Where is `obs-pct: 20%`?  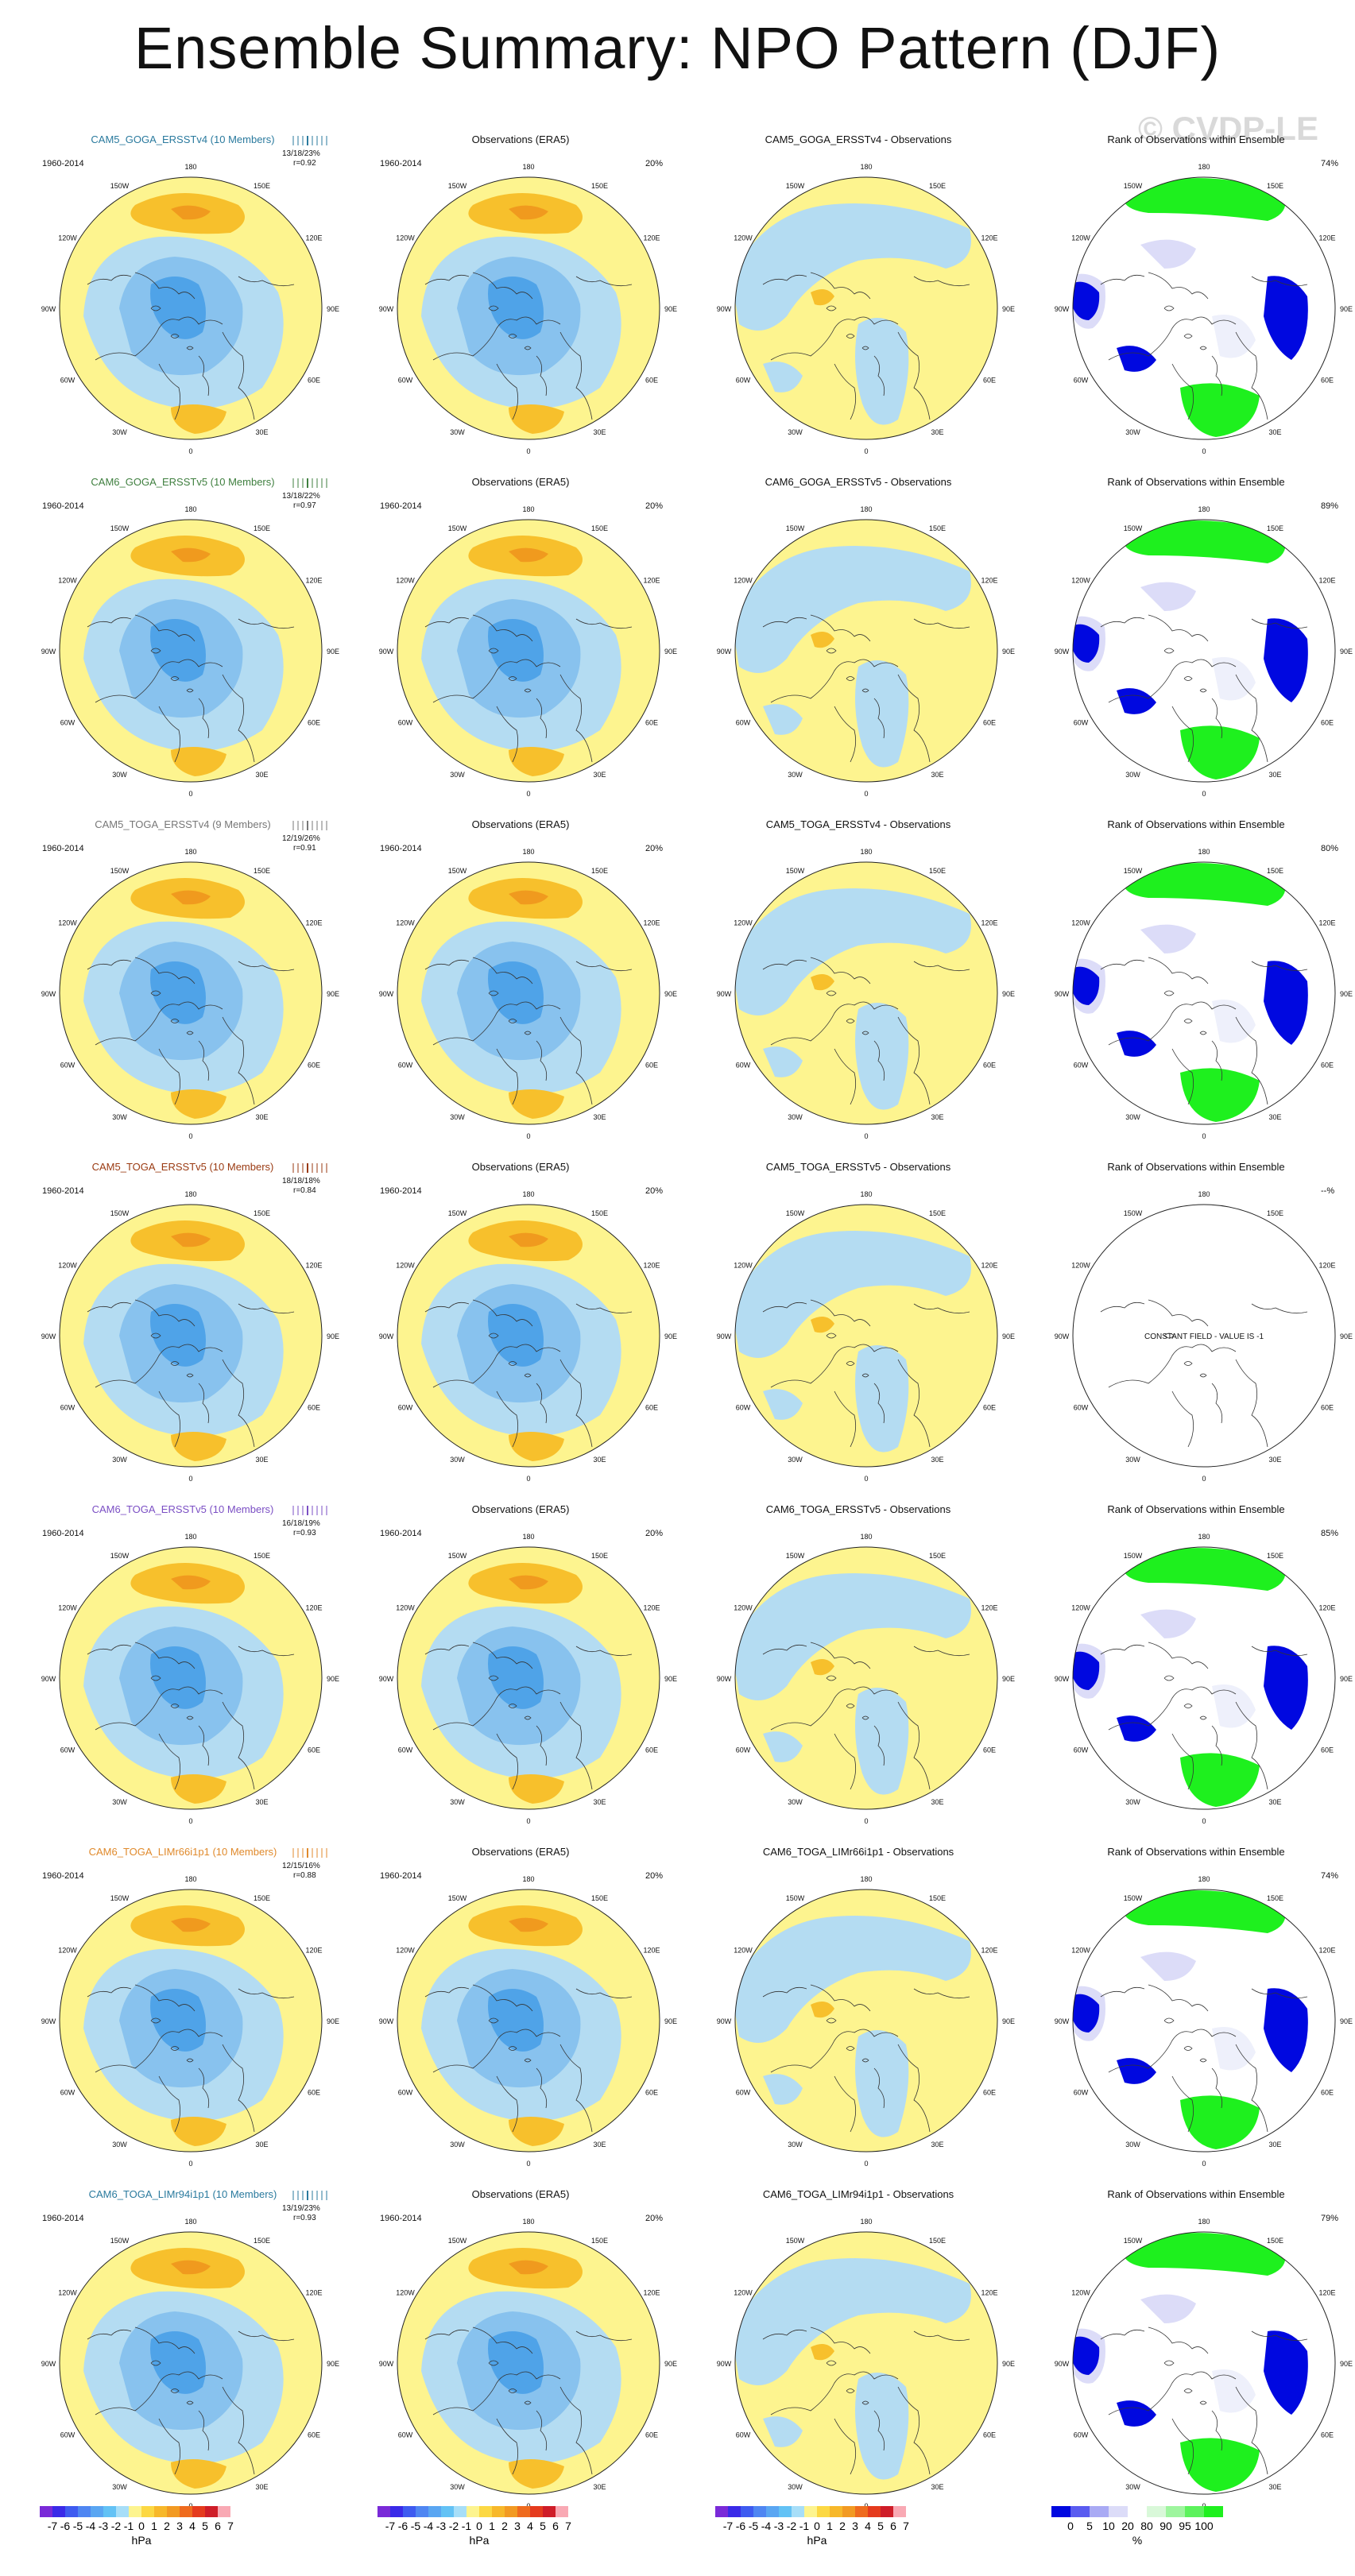 obs-pct: 20% is located at coordinates (654, 506).